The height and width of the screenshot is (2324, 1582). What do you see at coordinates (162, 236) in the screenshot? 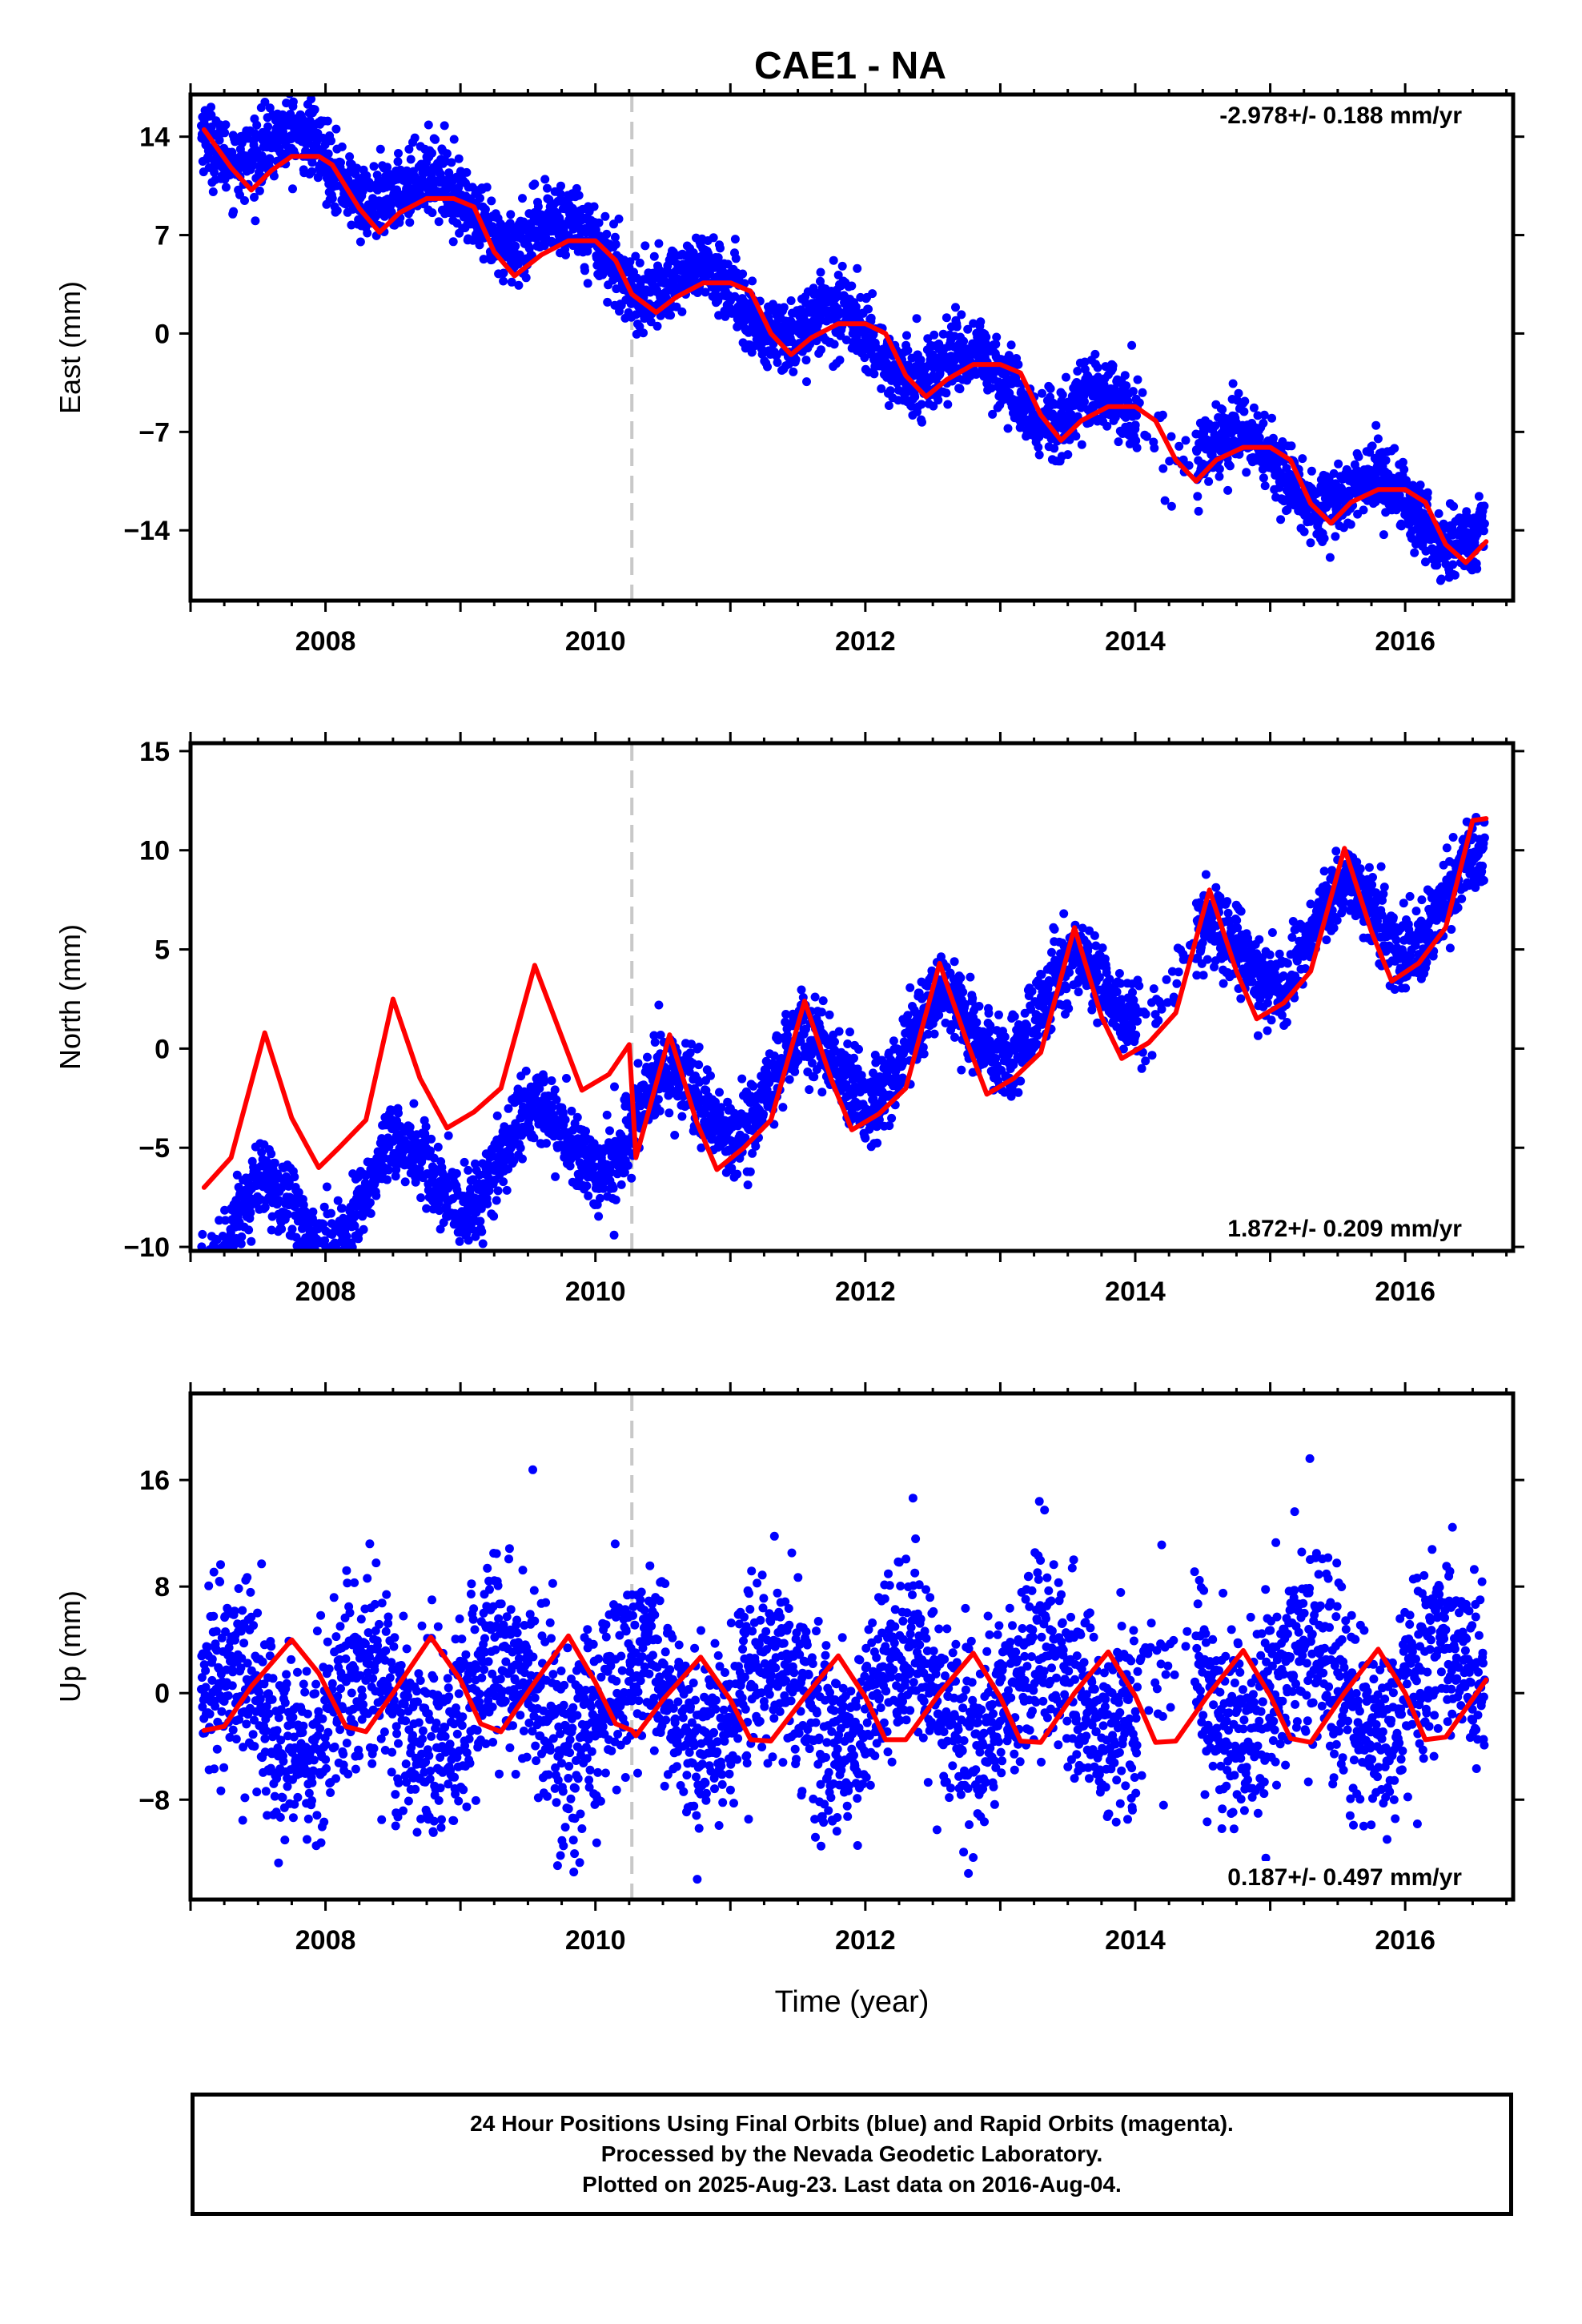
I see `y-tick-label: 7` at bounding box center [162, 236].